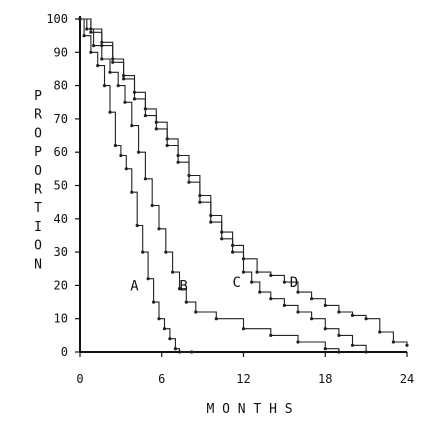  Describe the element at coordinates (407, 379) in the screenshot. I see `x-tick-label: 24` at that location.